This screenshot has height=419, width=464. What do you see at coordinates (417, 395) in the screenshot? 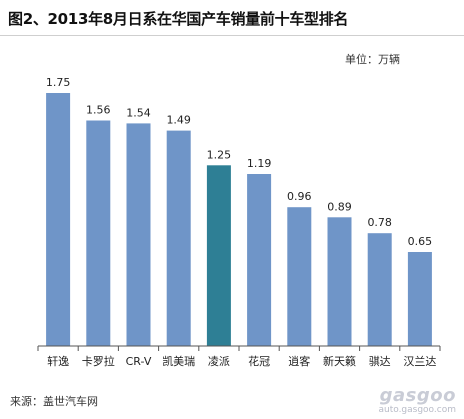
I see `watermark-logo-text: gasgoo` at bounding box center [417, 395].